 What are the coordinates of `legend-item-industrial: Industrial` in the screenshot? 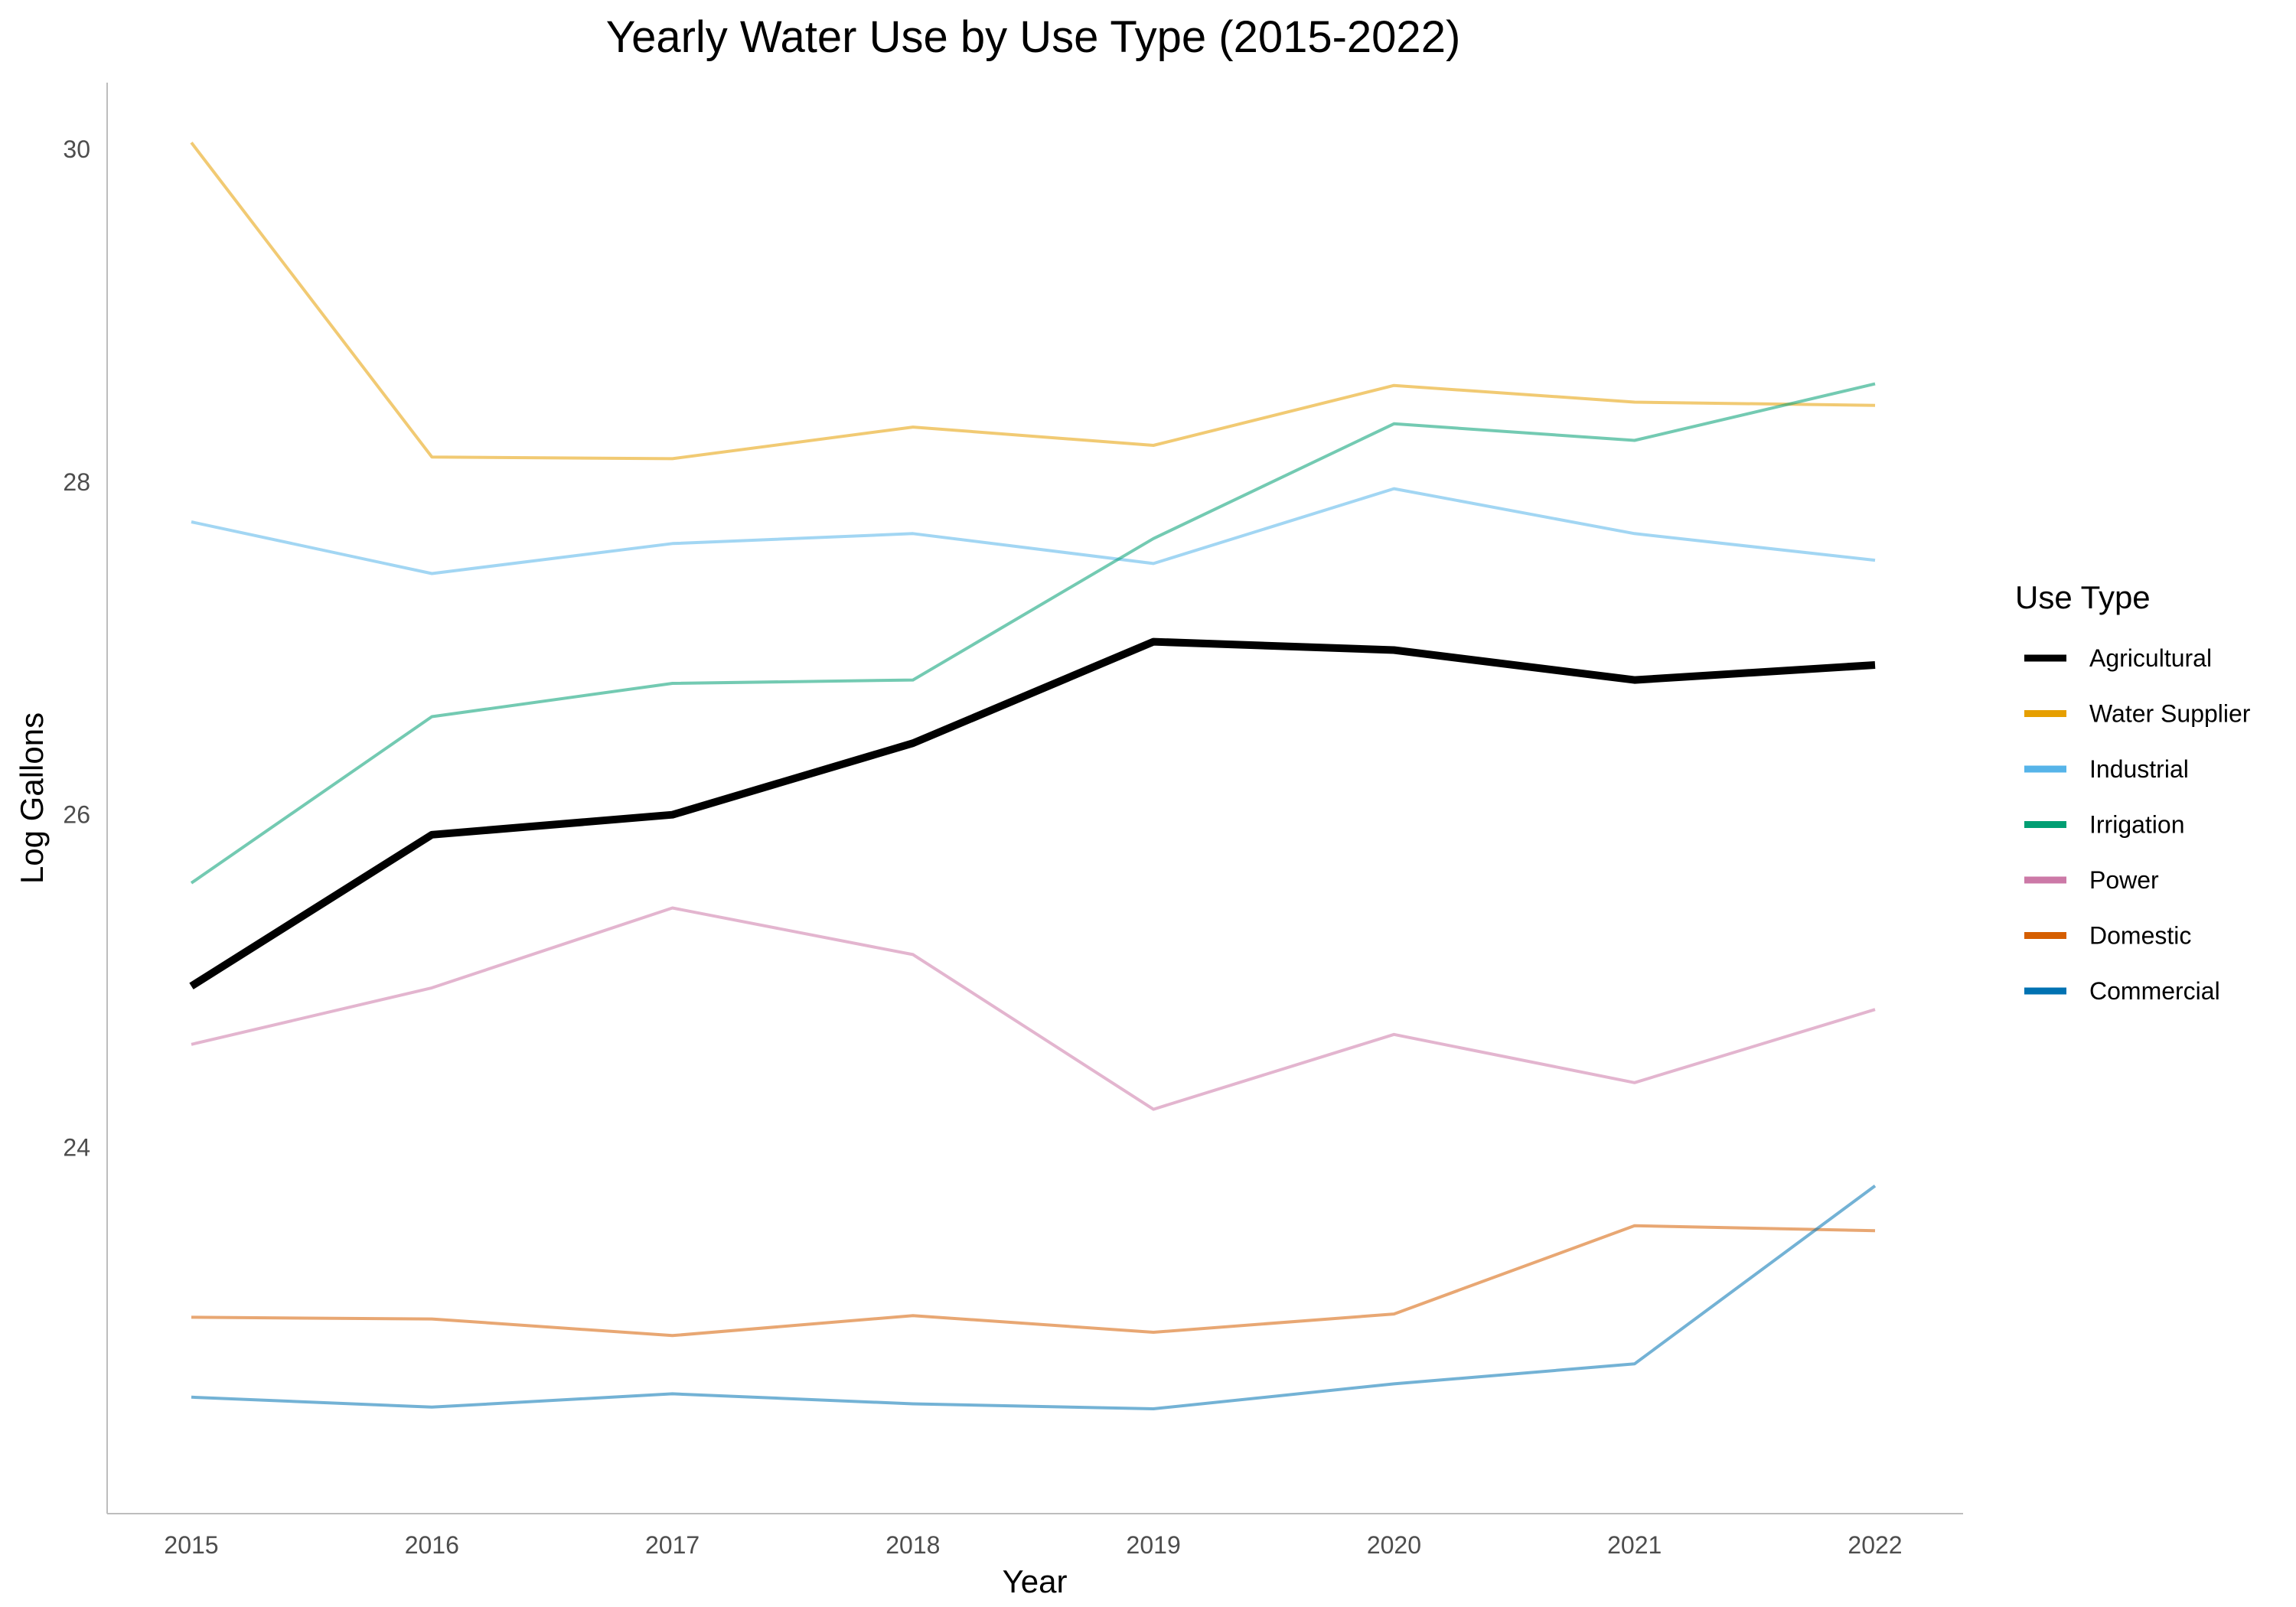 It's located at (2106, 769).